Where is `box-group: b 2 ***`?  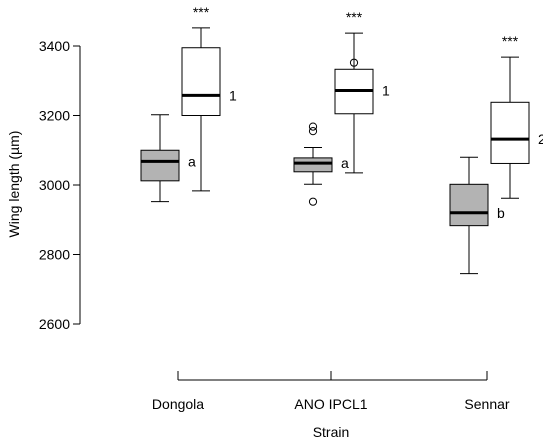
box-group: b 2 *** is located at coordinates (496, 154).